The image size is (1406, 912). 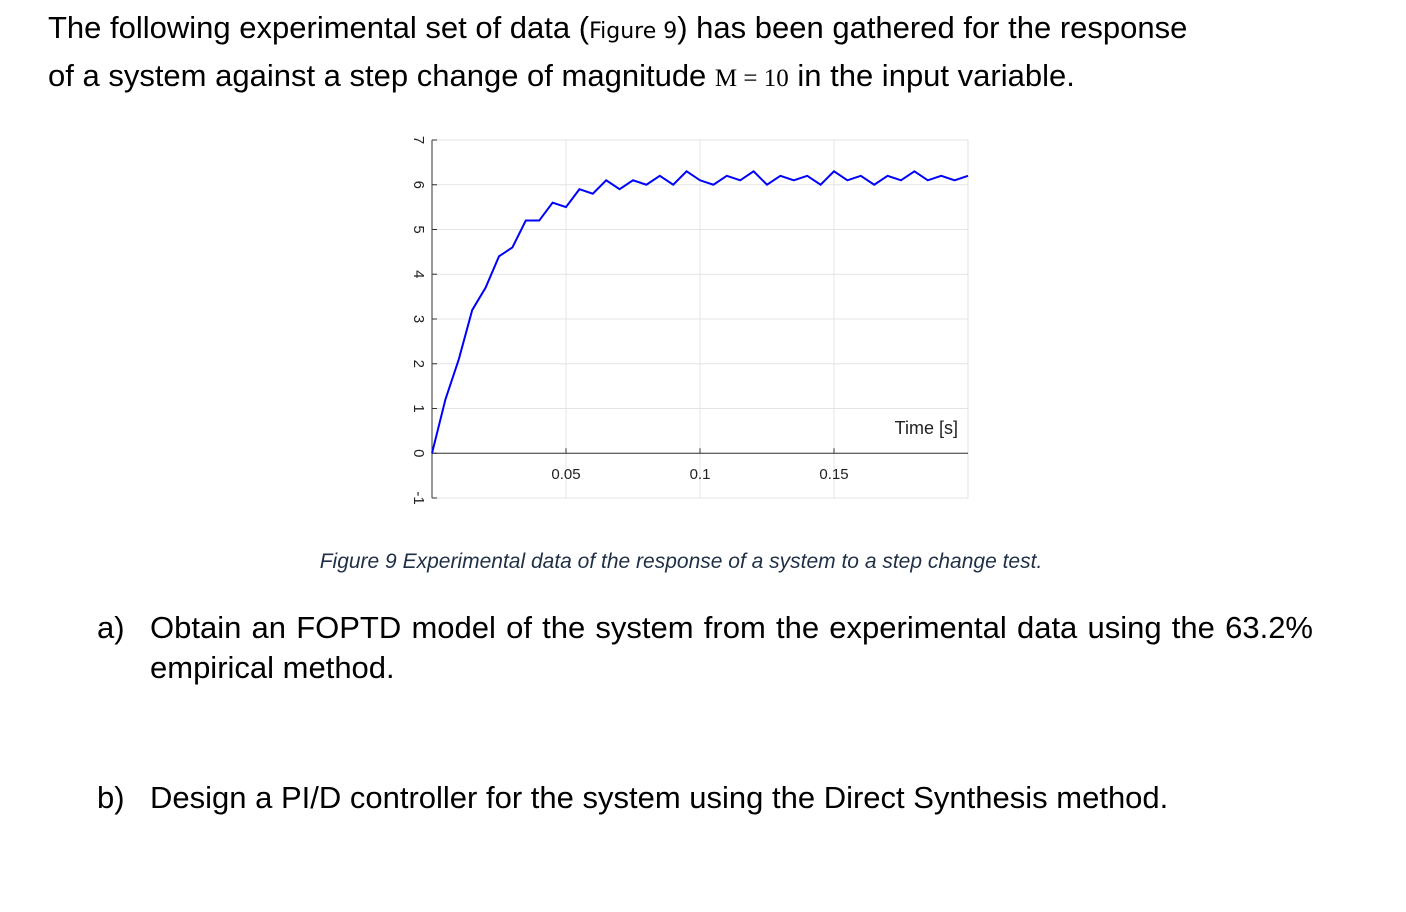 I want to click on x-tick-label: 0.1, so click(x=700, y=474).